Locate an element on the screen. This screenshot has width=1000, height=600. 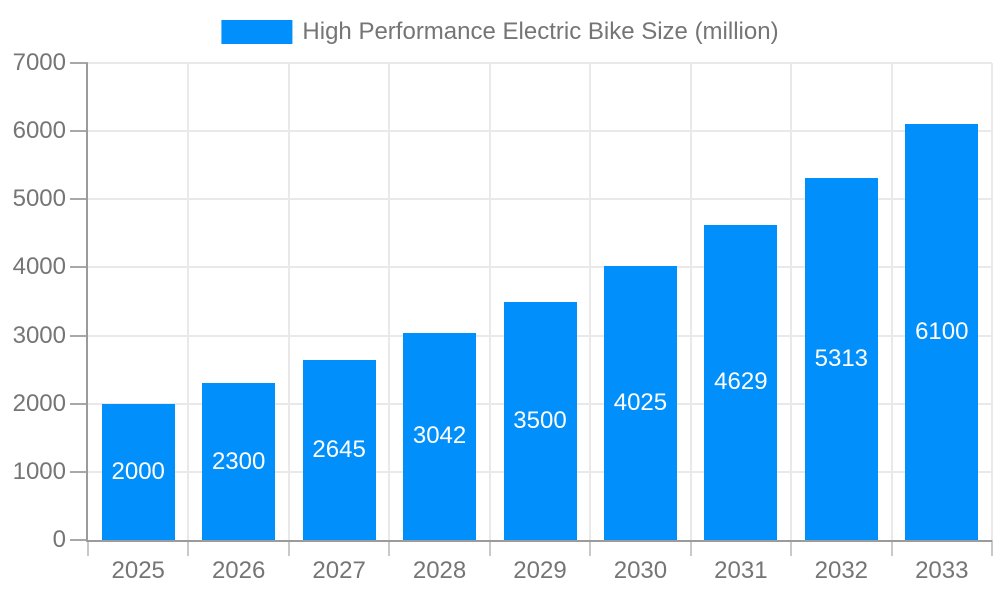
bar: 4025 is located at coordinates (640, 402).